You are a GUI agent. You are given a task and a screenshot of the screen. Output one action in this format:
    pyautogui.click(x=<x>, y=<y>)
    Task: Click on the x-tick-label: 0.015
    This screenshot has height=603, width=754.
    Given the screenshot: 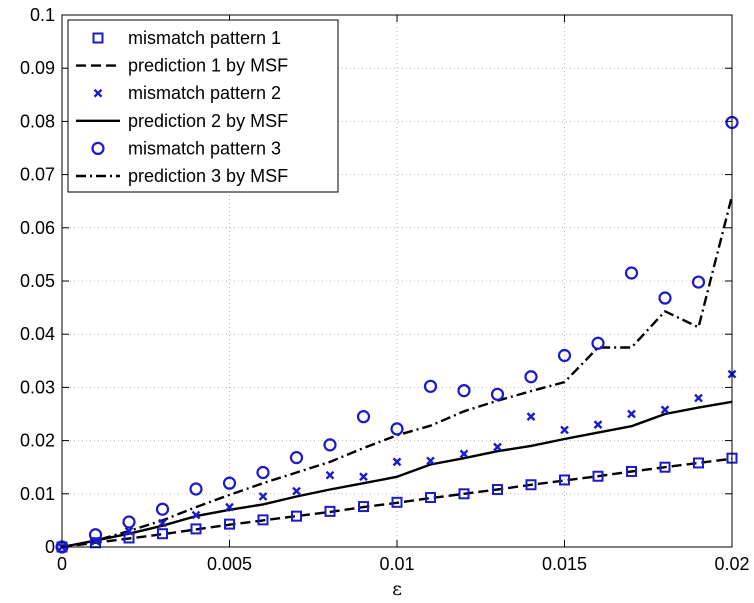 What is the action you would take?
    pyautogui.click(x=564, y=564)
    